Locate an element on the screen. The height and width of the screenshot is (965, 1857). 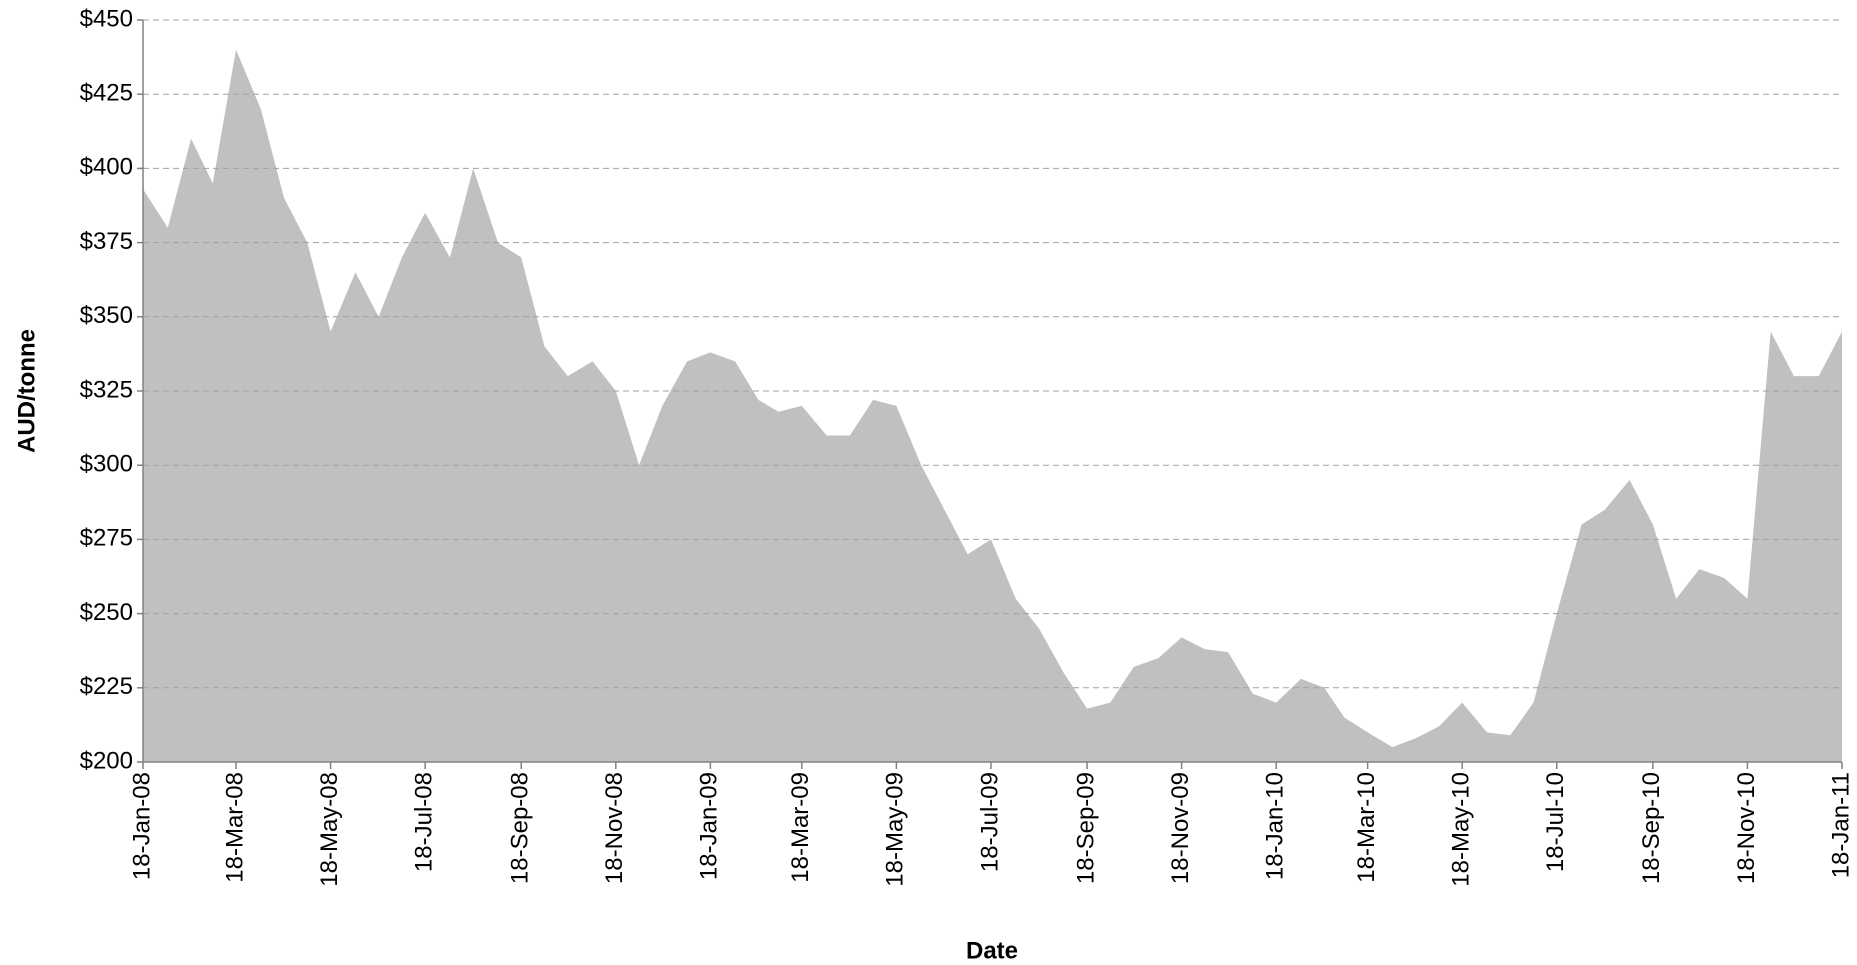
x-tick-label: 18-Sep-08 is located at coordinates (520, 828).